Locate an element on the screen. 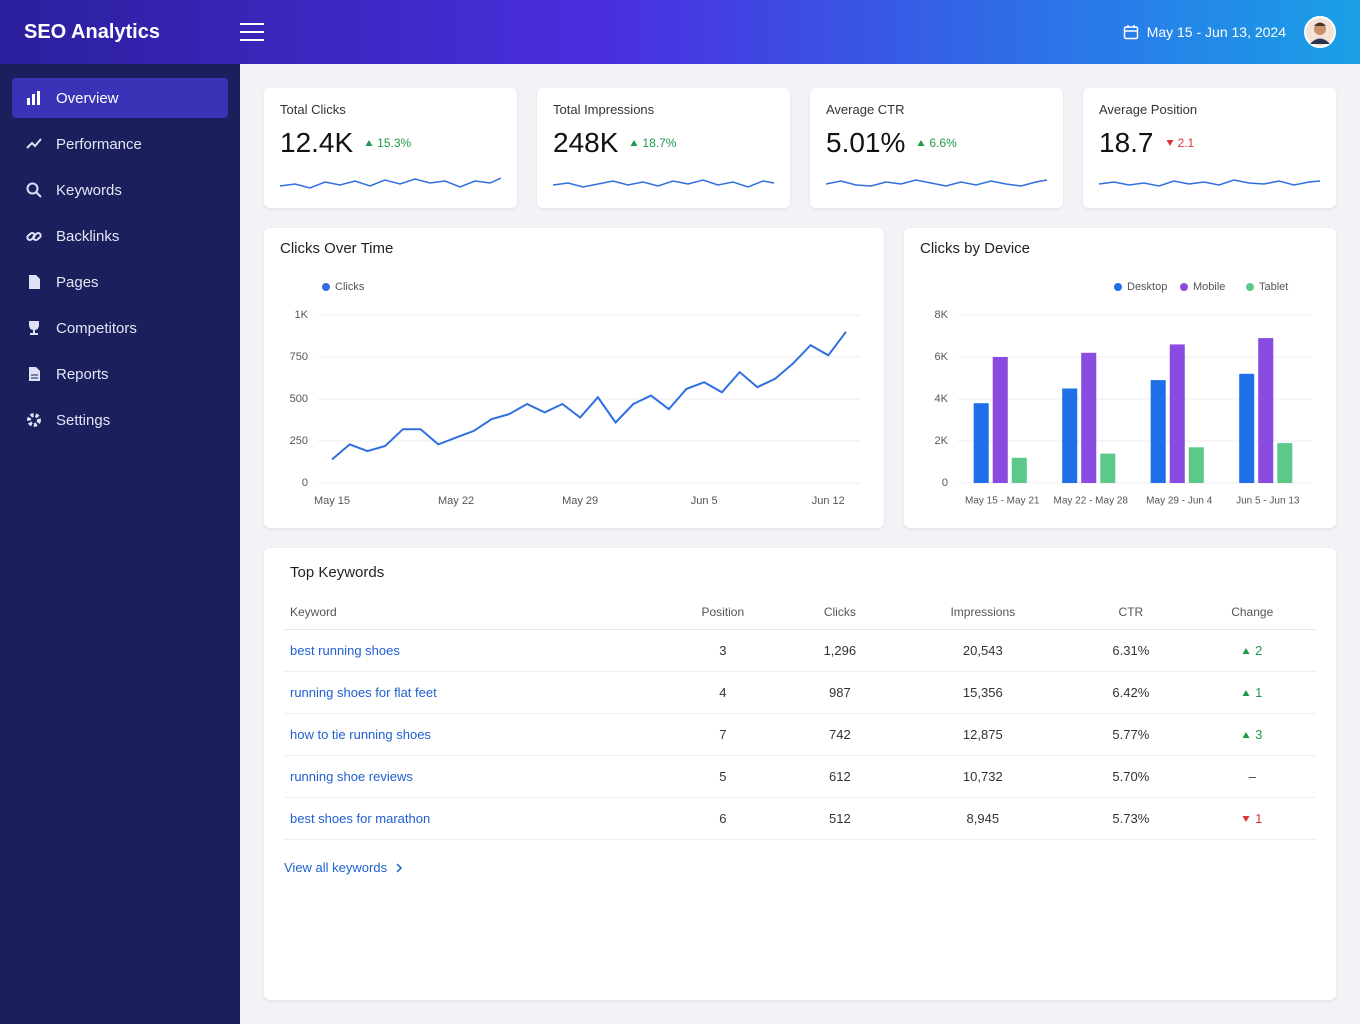  table-cell: 742 is located at coordinates (840, 734).